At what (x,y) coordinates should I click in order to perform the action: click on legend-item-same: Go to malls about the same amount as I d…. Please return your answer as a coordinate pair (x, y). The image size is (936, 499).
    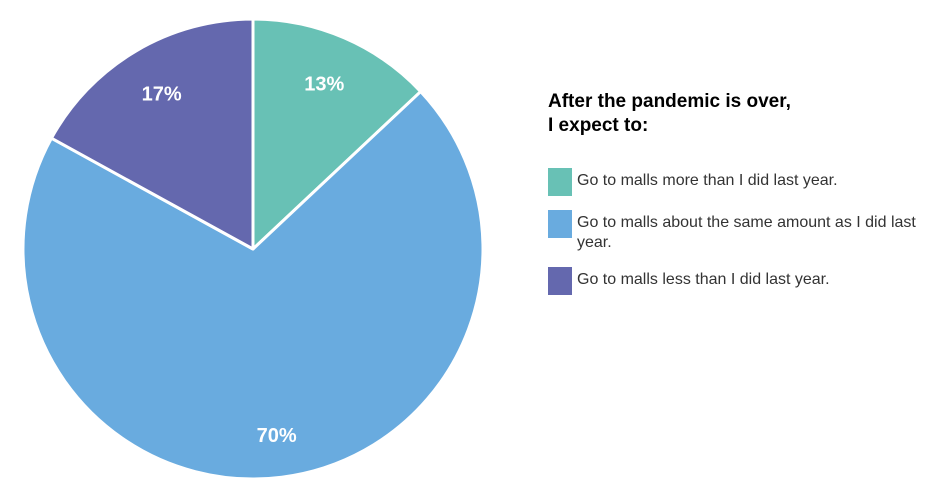
    Looking at the image, I should click on (733, 231).